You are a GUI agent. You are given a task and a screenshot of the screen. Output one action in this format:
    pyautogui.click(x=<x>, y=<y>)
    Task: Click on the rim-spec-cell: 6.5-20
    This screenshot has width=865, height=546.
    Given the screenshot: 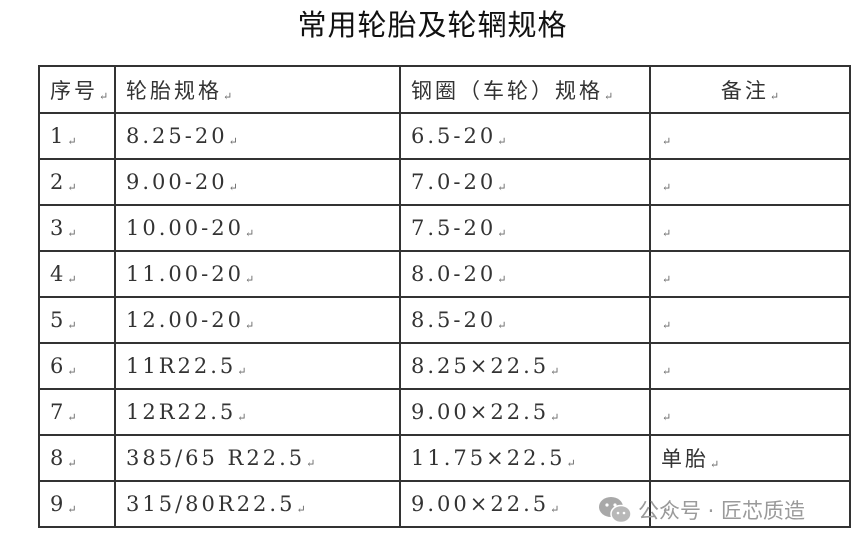 What is the action you would take?
    pyautogui.click(x=525, y=136)
    